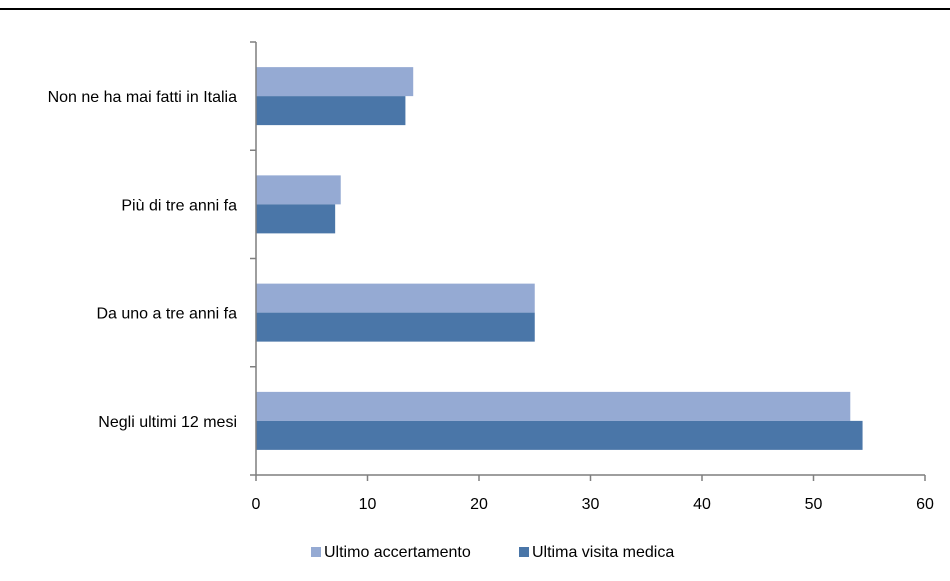 The image size is (950, 581). What do you see at coordinates (479, 504) in the screenshot?
I see `x-tick-label: 20` at bounding box center [479, 504].